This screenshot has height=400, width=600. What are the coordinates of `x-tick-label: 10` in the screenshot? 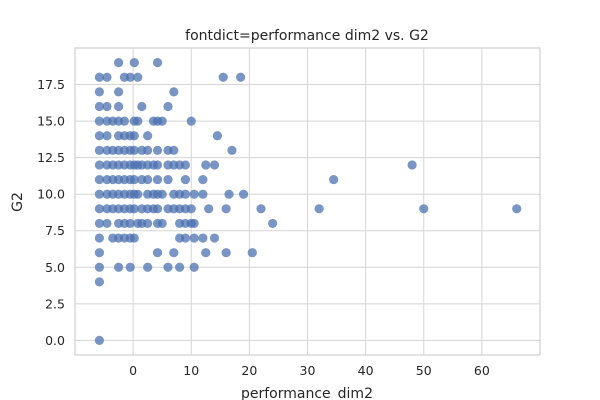 It's located at (191, 370).